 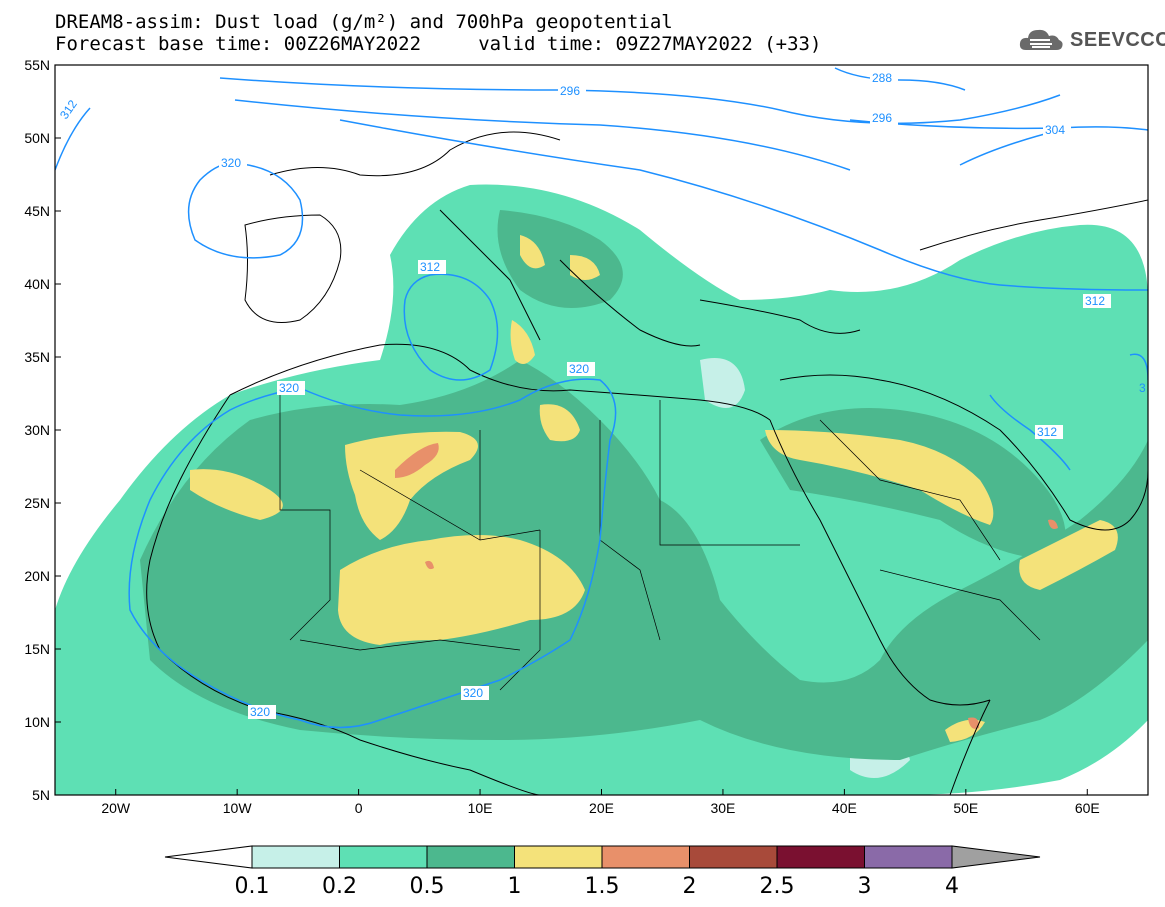 What do you see at coordinates (37, 284) in the screenshot?
I see `lat-label: 40N` at bounding box center [37, 284].